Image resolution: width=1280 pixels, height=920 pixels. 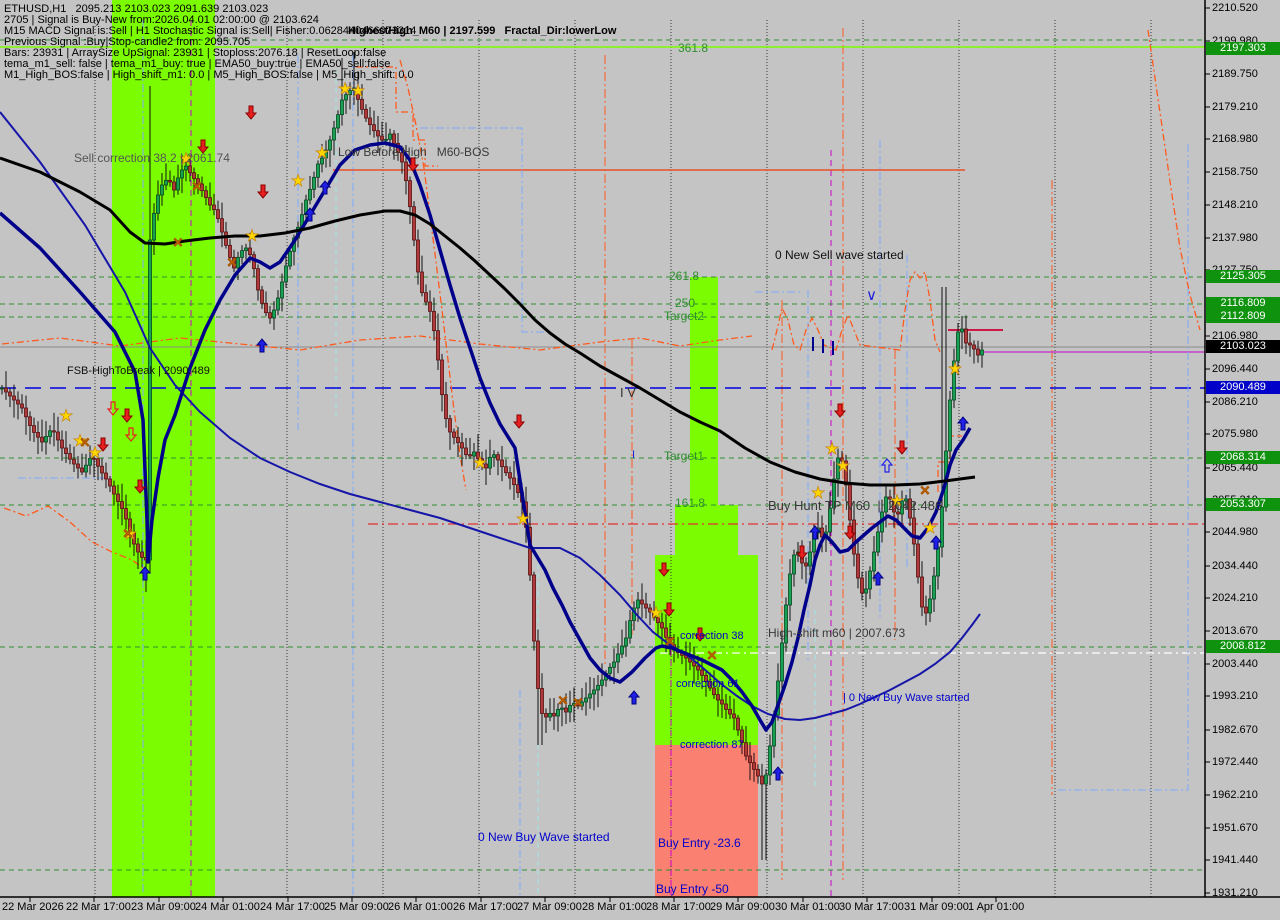 I want to click on price-tick-label: 2003.440, so click(x=1235, y=664).